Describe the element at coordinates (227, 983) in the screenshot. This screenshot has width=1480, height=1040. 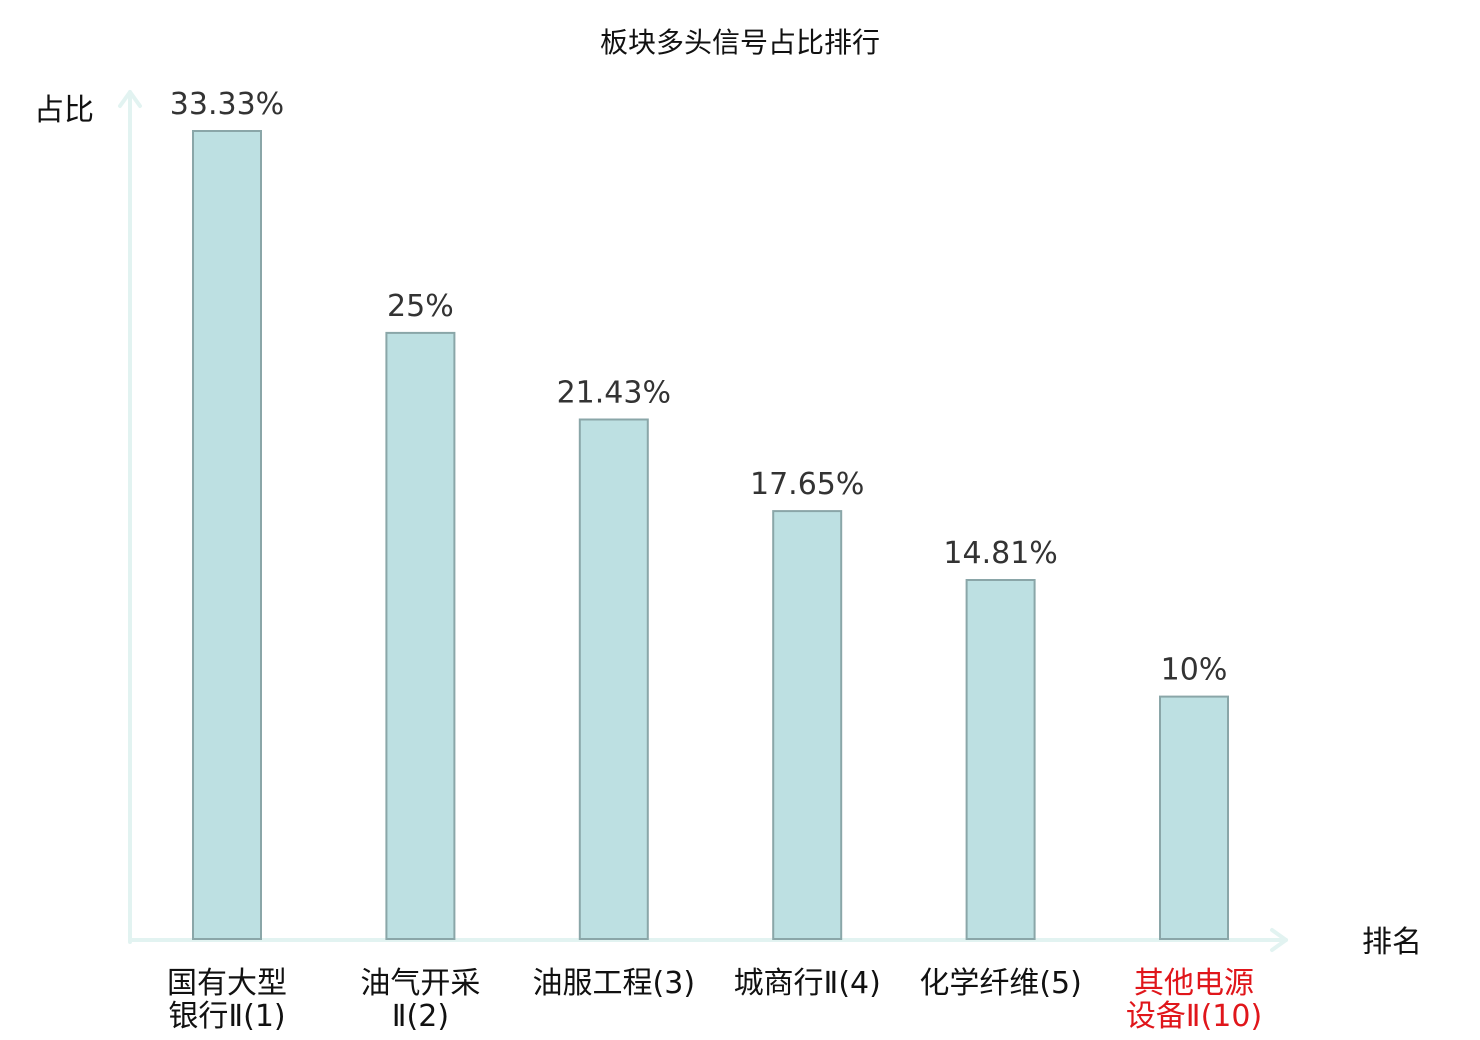
I see `x-tick-label: 国有大型` at that location.